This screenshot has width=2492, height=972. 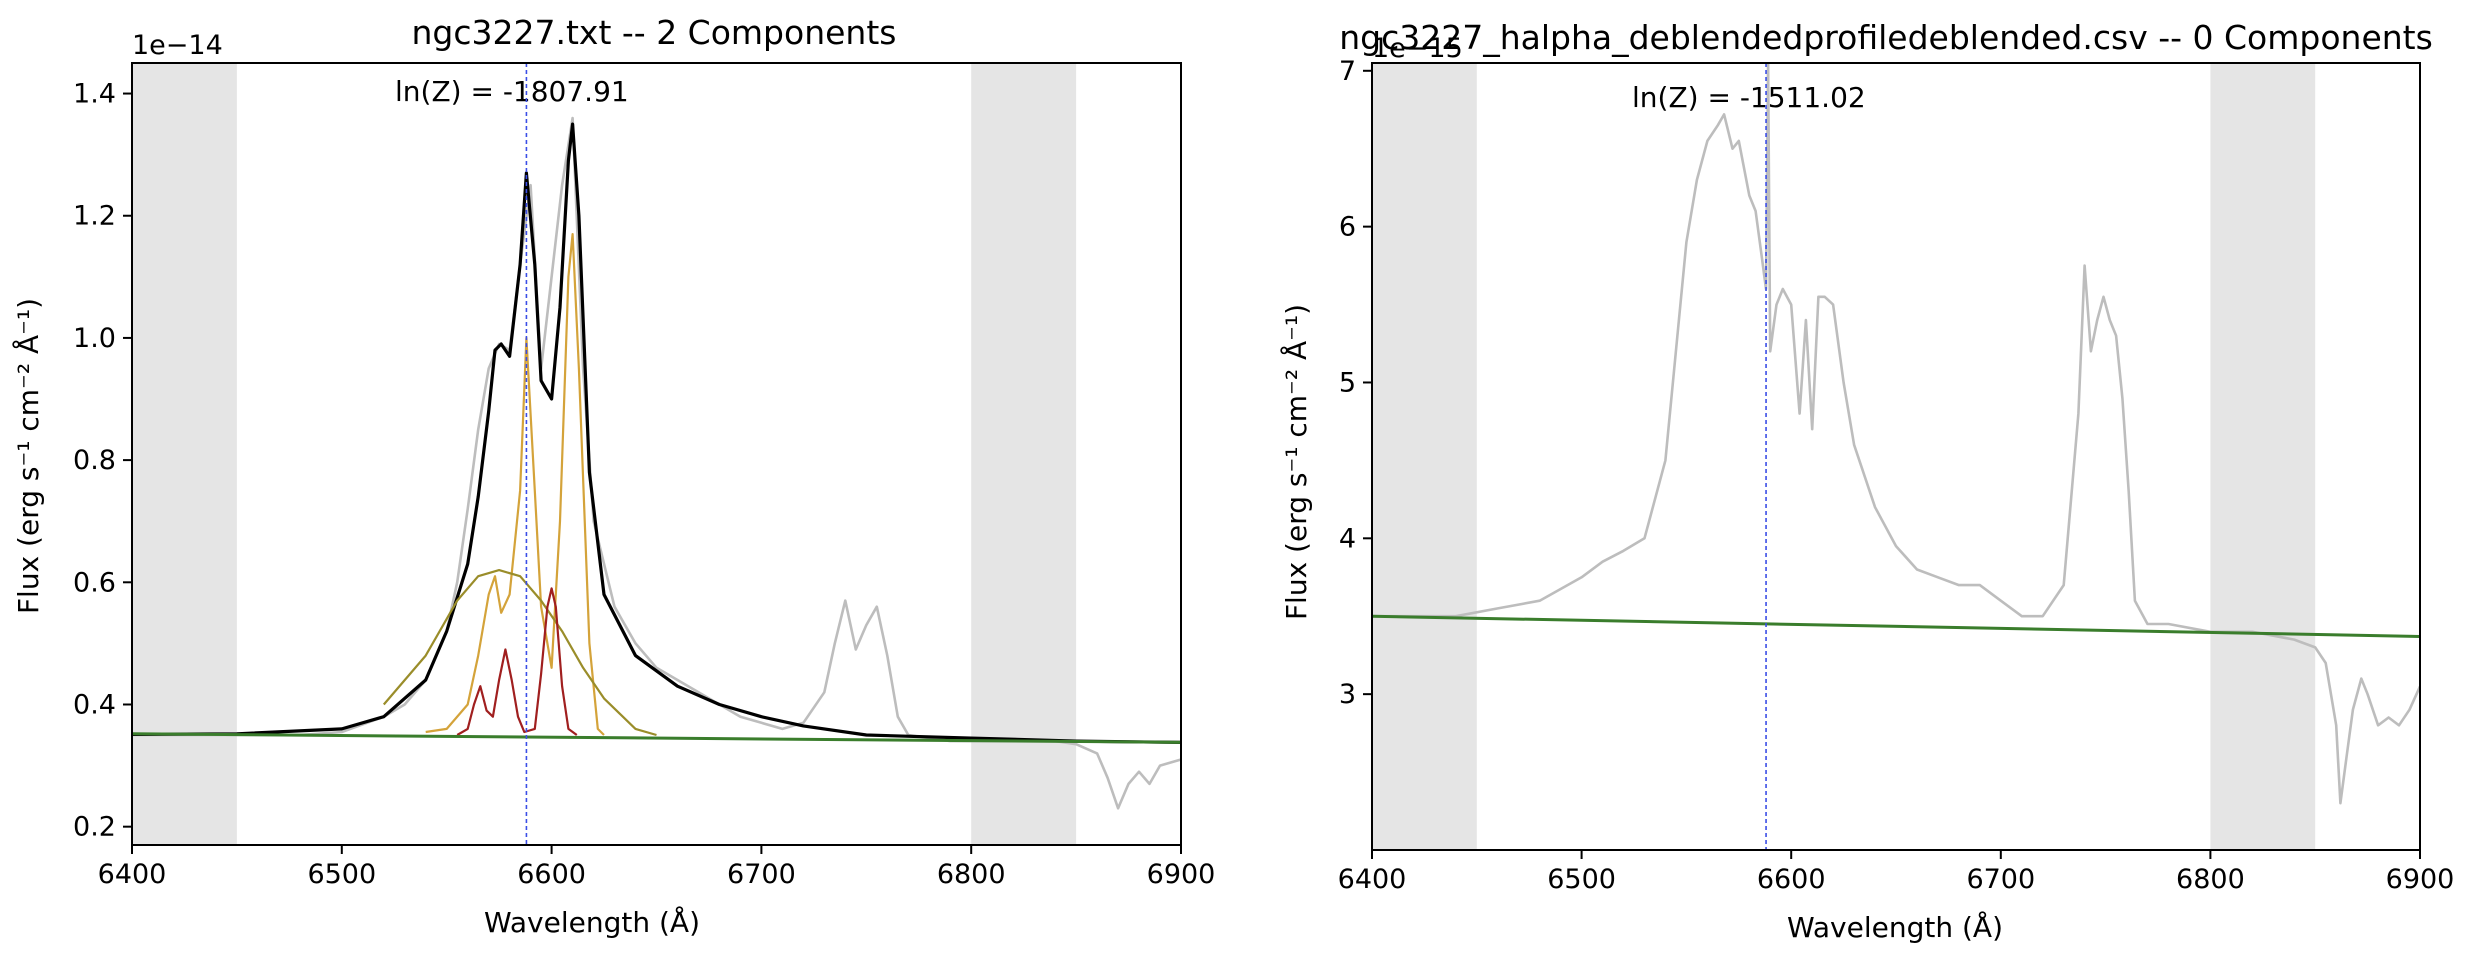 I want to click on chart-left-xlabel: Wavelength (Å), so click(x=592, y=922).